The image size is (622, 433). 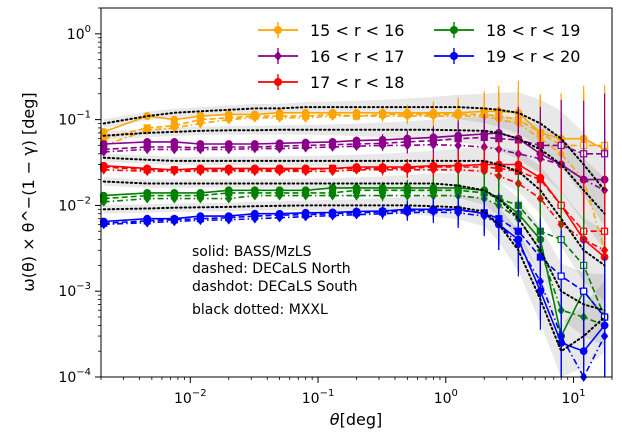 What do you see at coordinates (361, 419) in the screenshot?
I see `x-axis-label-unit: [deg]` at bounding box center [361, 419].